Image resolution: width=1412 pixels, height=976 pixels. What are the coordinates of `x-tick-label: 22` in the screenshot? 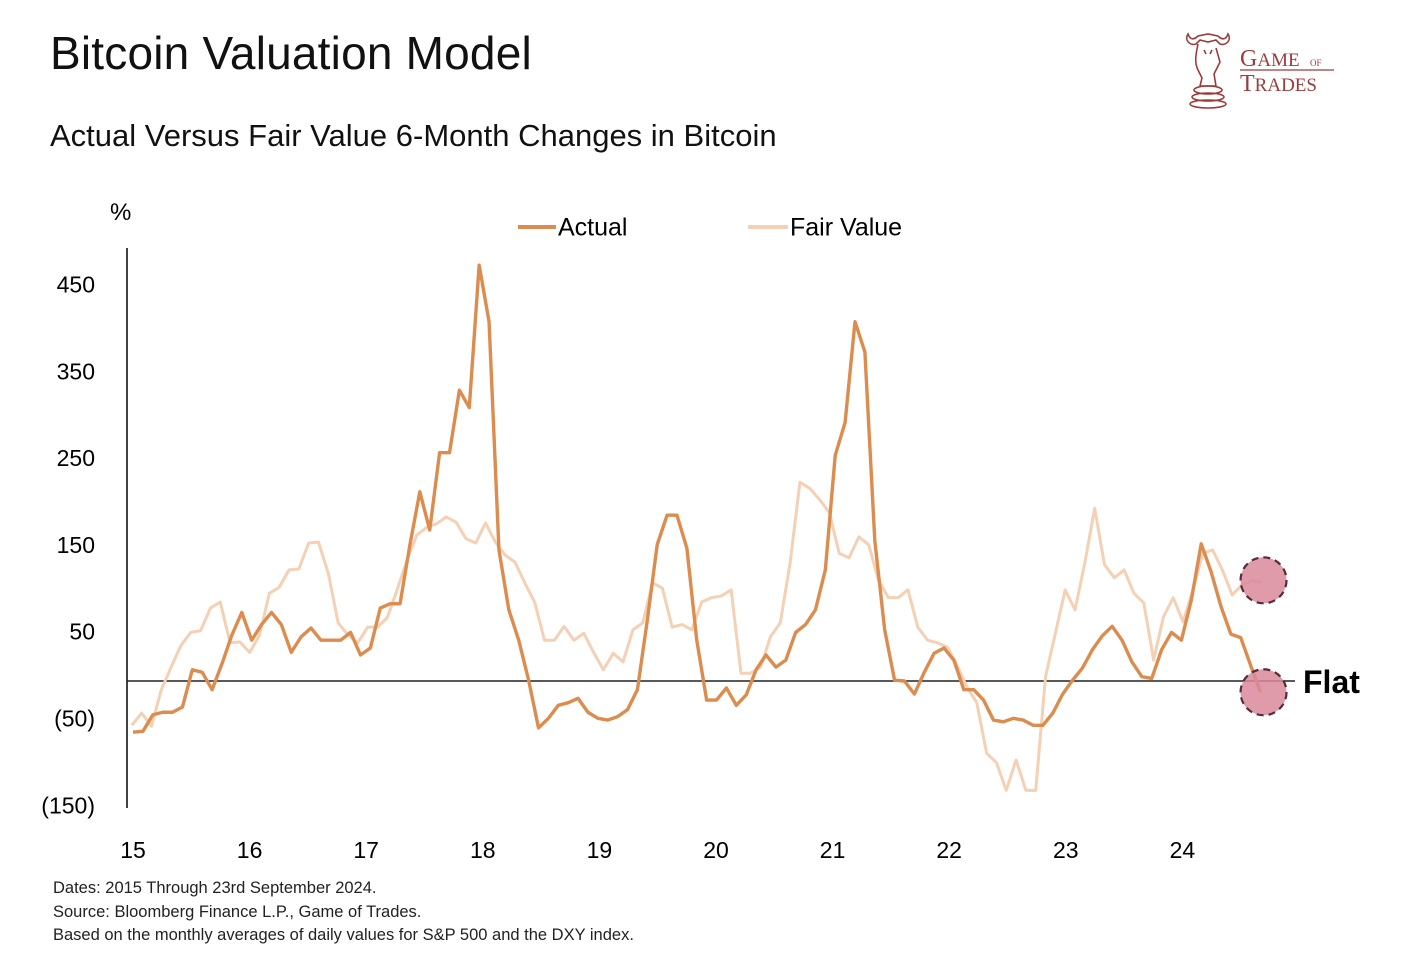 It's located at (949, 850).